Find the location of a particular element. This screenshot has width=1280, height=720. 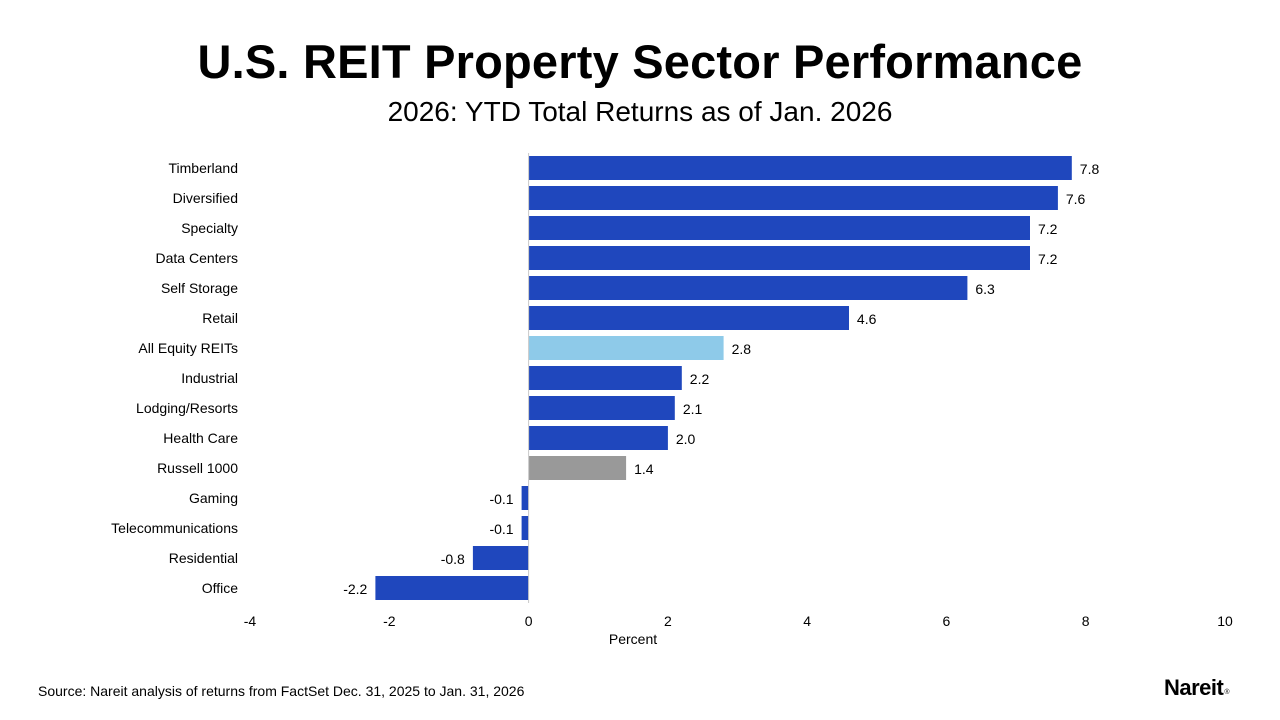

bar-data-centers is located at coordinates (779, 258).